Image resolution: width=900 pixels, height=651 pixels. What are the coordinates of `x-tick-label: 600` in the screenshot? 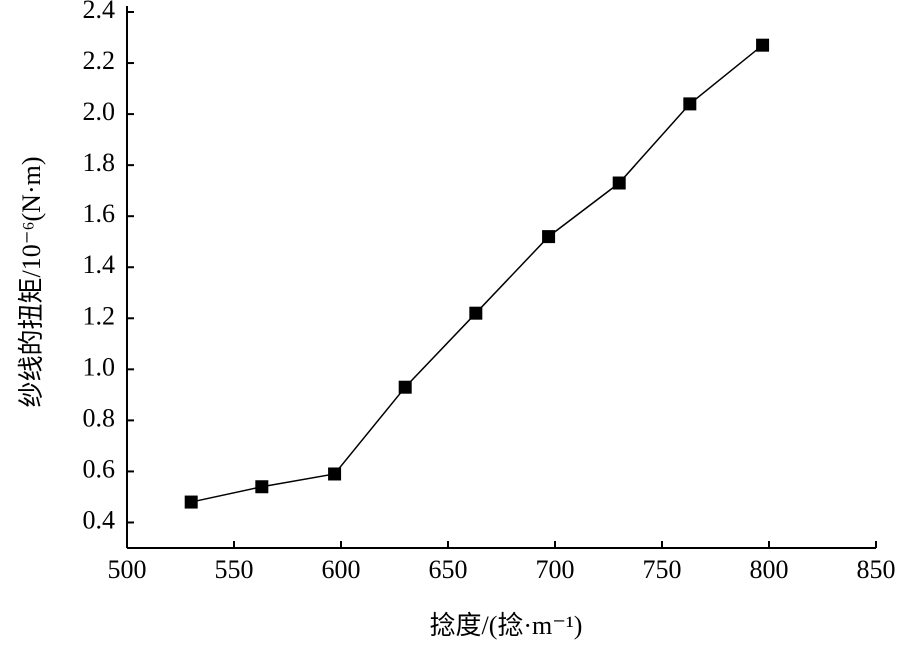 It's located at (341, 569).